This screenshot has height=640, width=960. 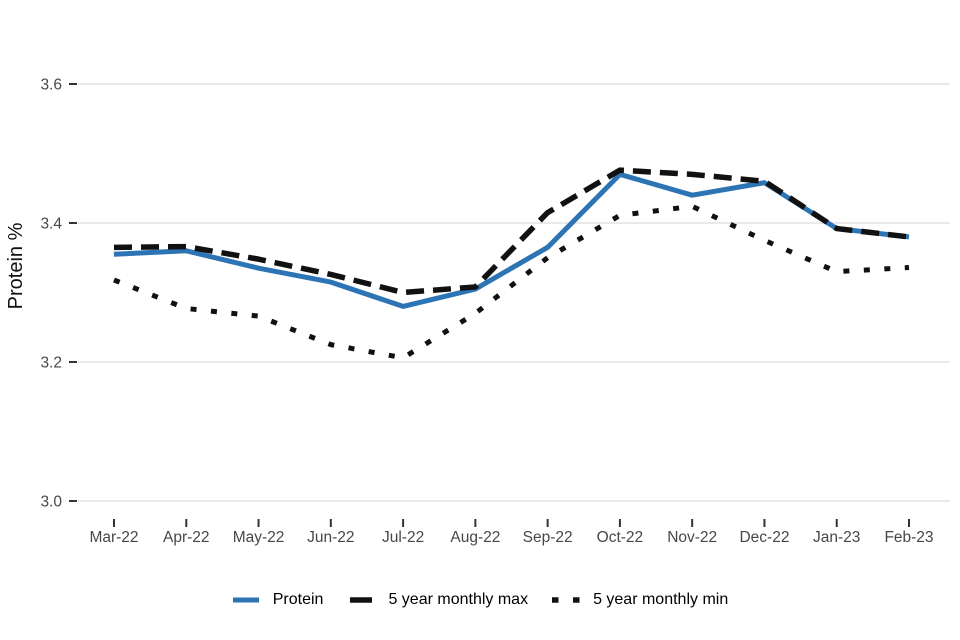 What do you see at coordinates (836, 537) in the screenshot?
I see `x-tick-label: Jan-23` at bounding box center [836, 537].